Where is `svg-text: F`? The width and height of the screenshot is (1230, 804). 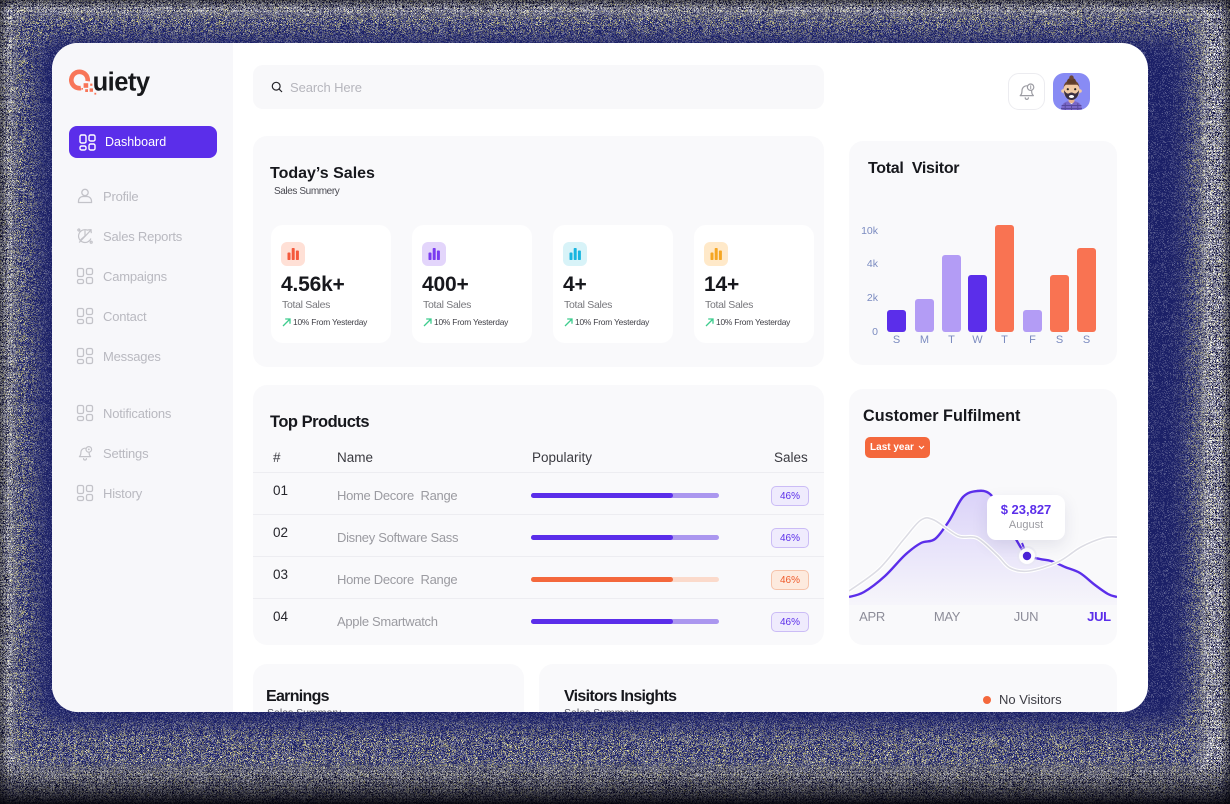 svg-text: F is located at coordinates (1032, 340).